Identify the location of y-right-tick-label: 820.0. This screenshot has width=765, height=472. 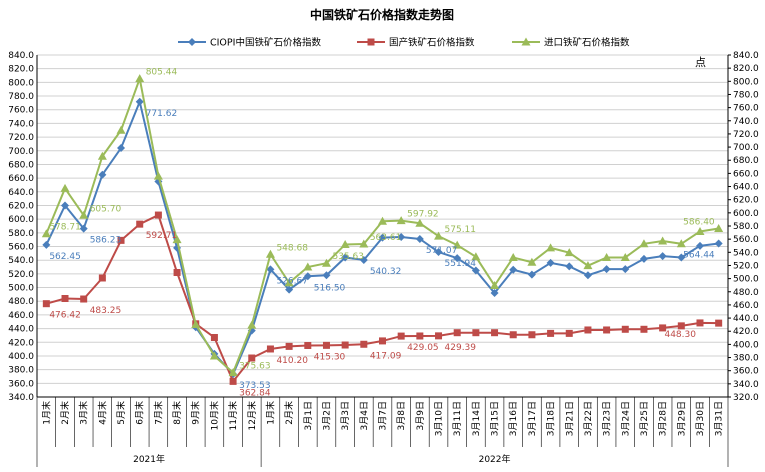
(746, 69).